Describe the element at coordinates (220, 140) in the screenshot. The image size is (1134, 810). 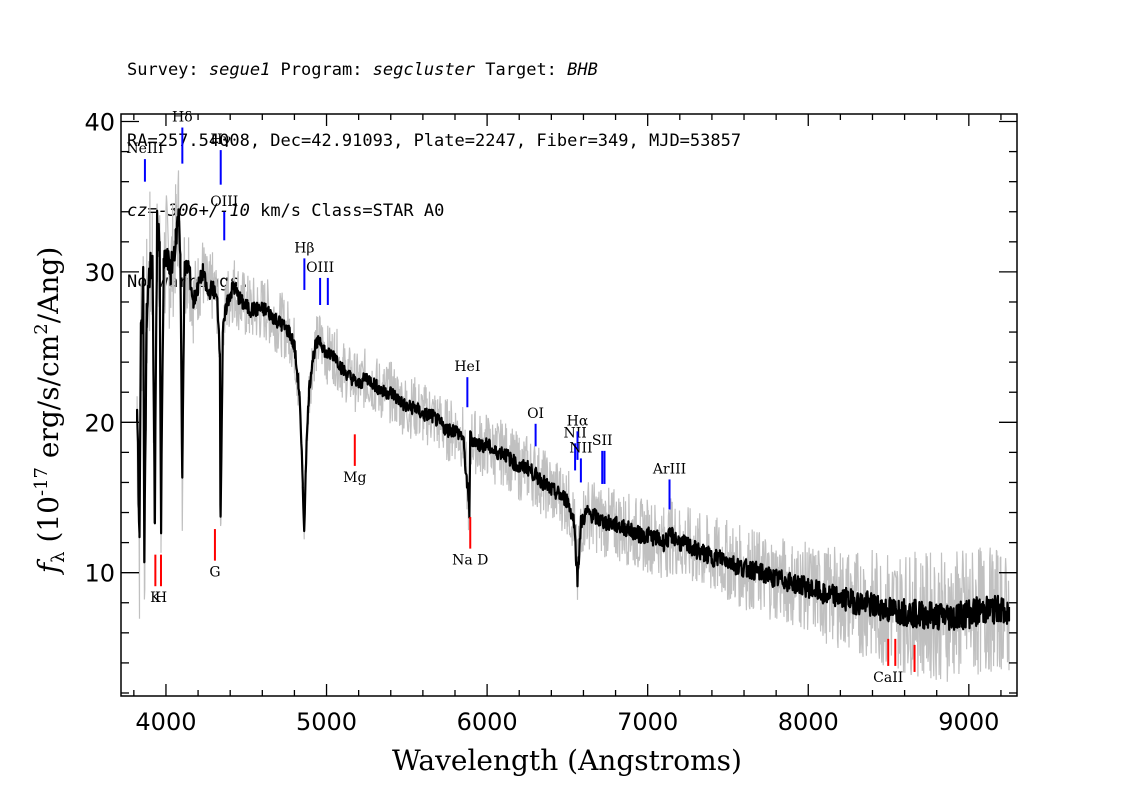
I see `line-label: Hγ` at that location.